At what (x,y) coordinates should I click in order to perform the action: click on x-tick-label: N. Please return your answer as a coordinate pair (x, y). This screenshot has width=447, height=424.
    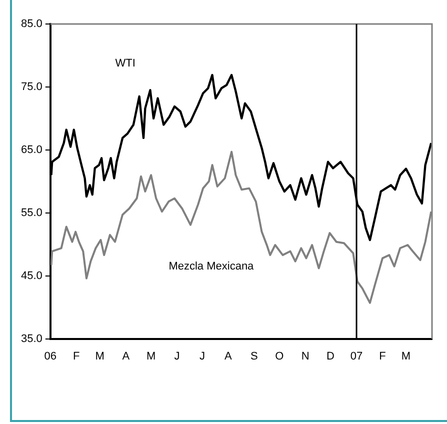
    Looking at the image, I should click on (305, 356).